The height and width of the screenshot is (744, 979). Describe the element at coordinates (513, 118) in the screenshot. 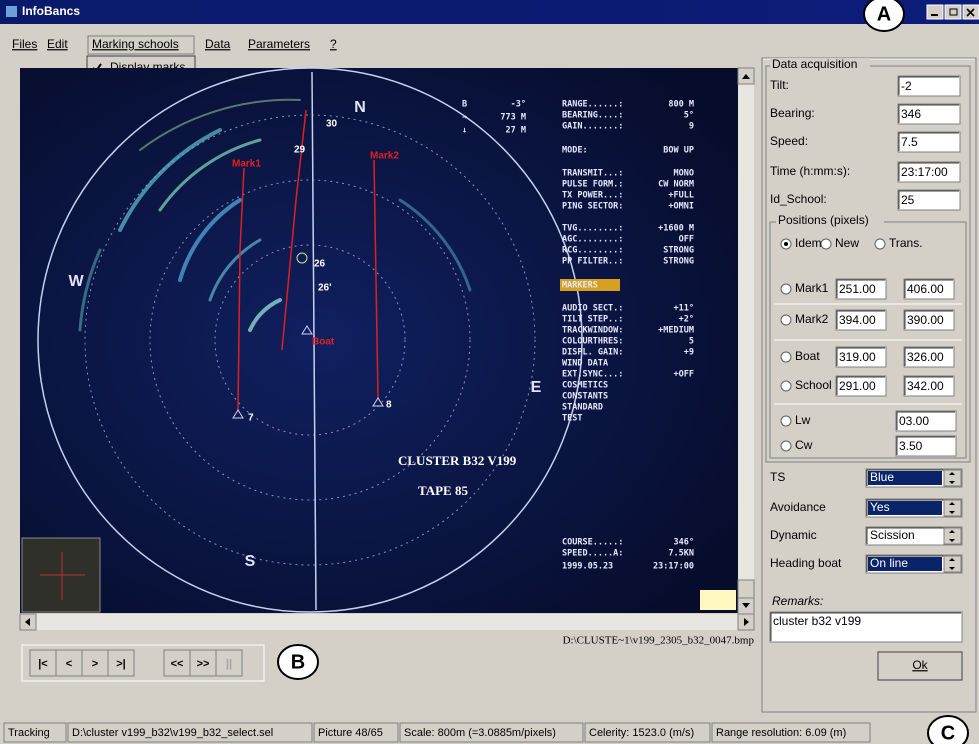

I see `header-value: 773 M` at that location.